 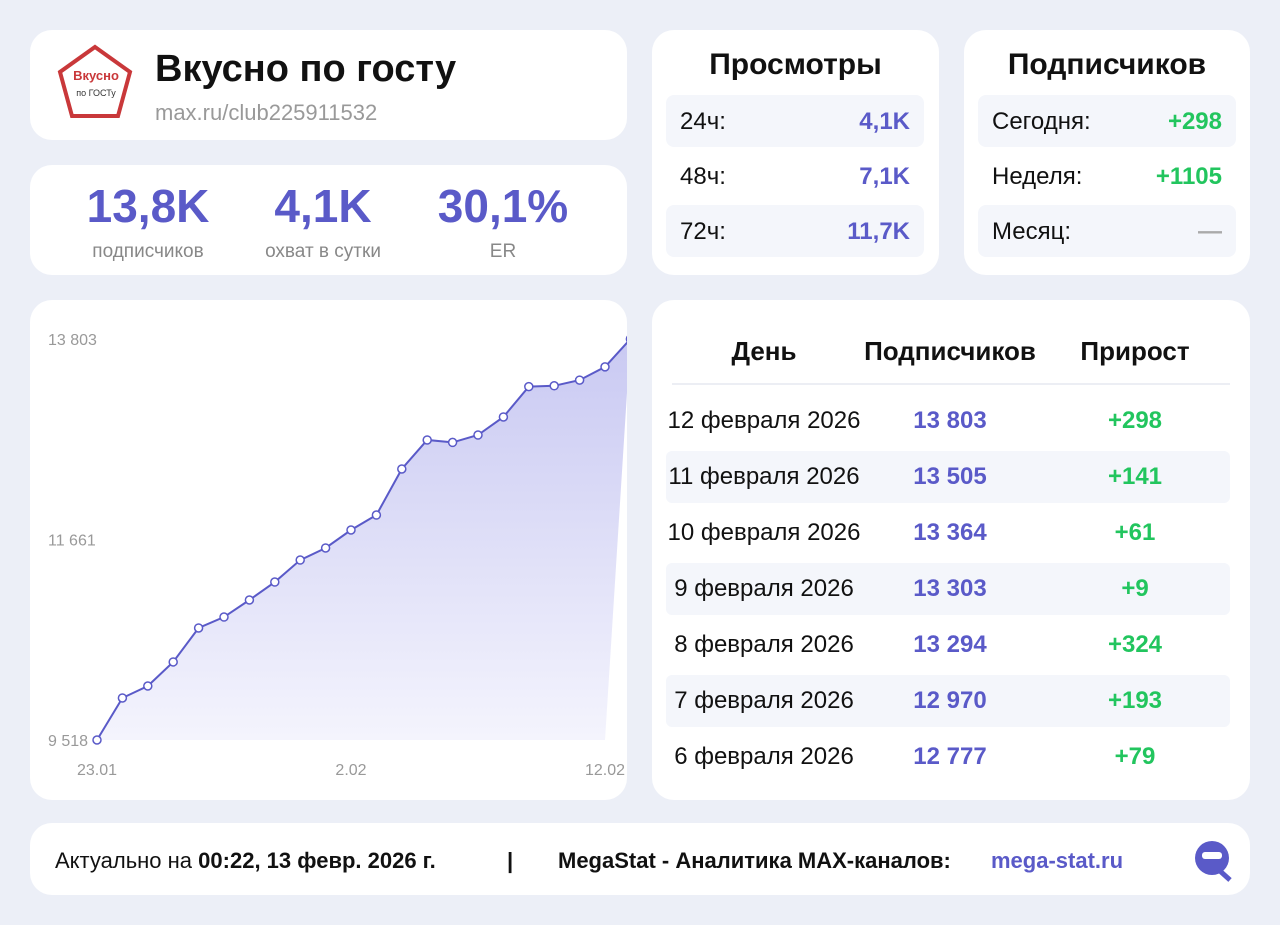 I want to click on table-growth: +298, so click(x=1135, y=420).